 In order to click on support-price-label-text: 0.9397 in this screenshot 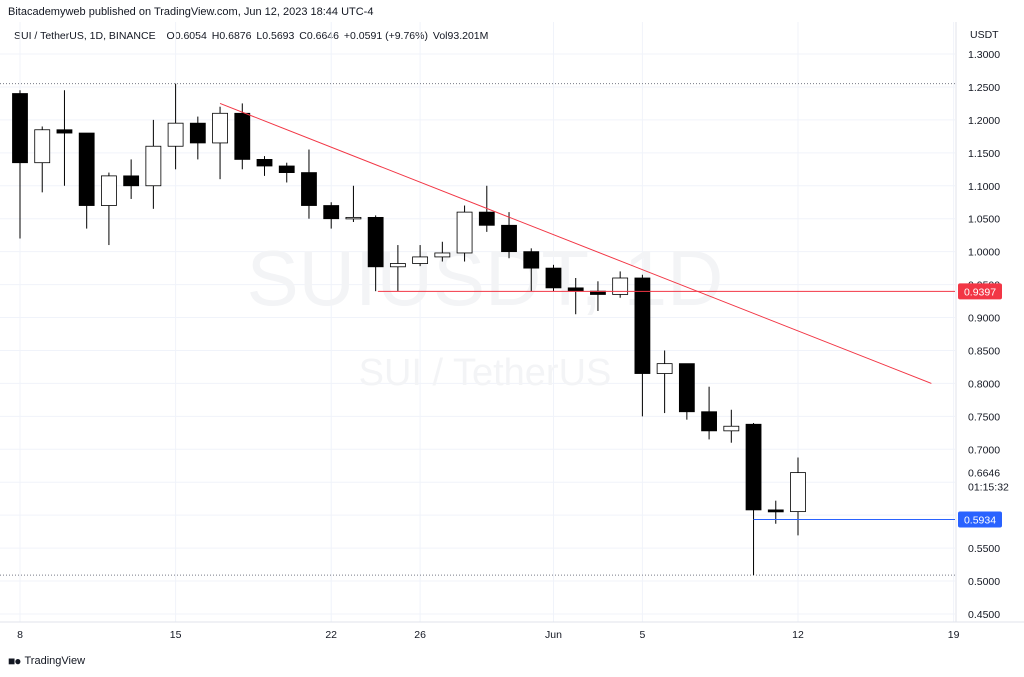, I will do `click(980, 292)`.